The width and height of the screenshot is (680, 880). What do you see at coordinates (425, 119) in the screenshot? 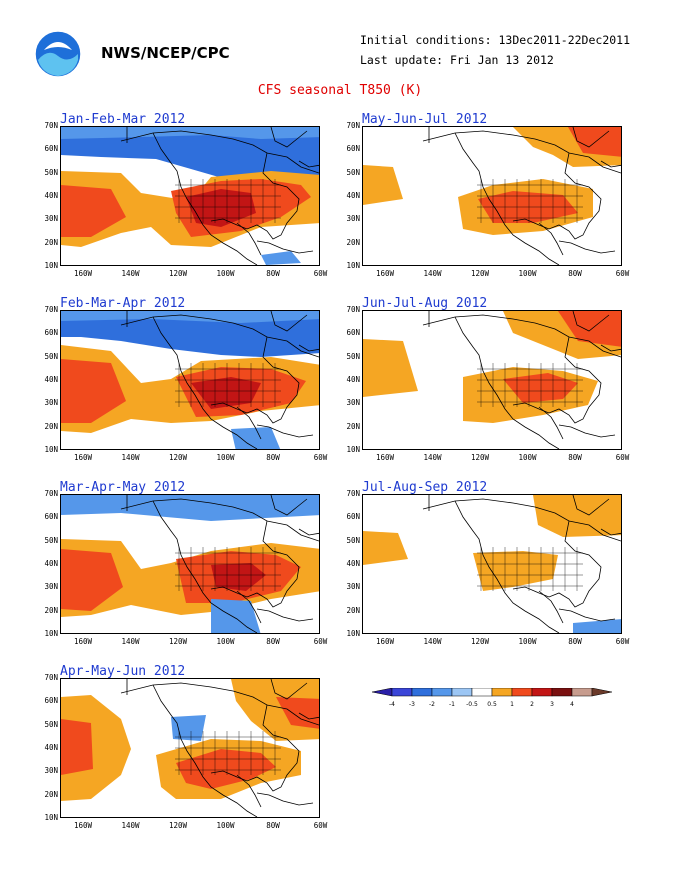
I see `panel-title: May-Jun-Jul 2012` at bounding box center [425, 119].